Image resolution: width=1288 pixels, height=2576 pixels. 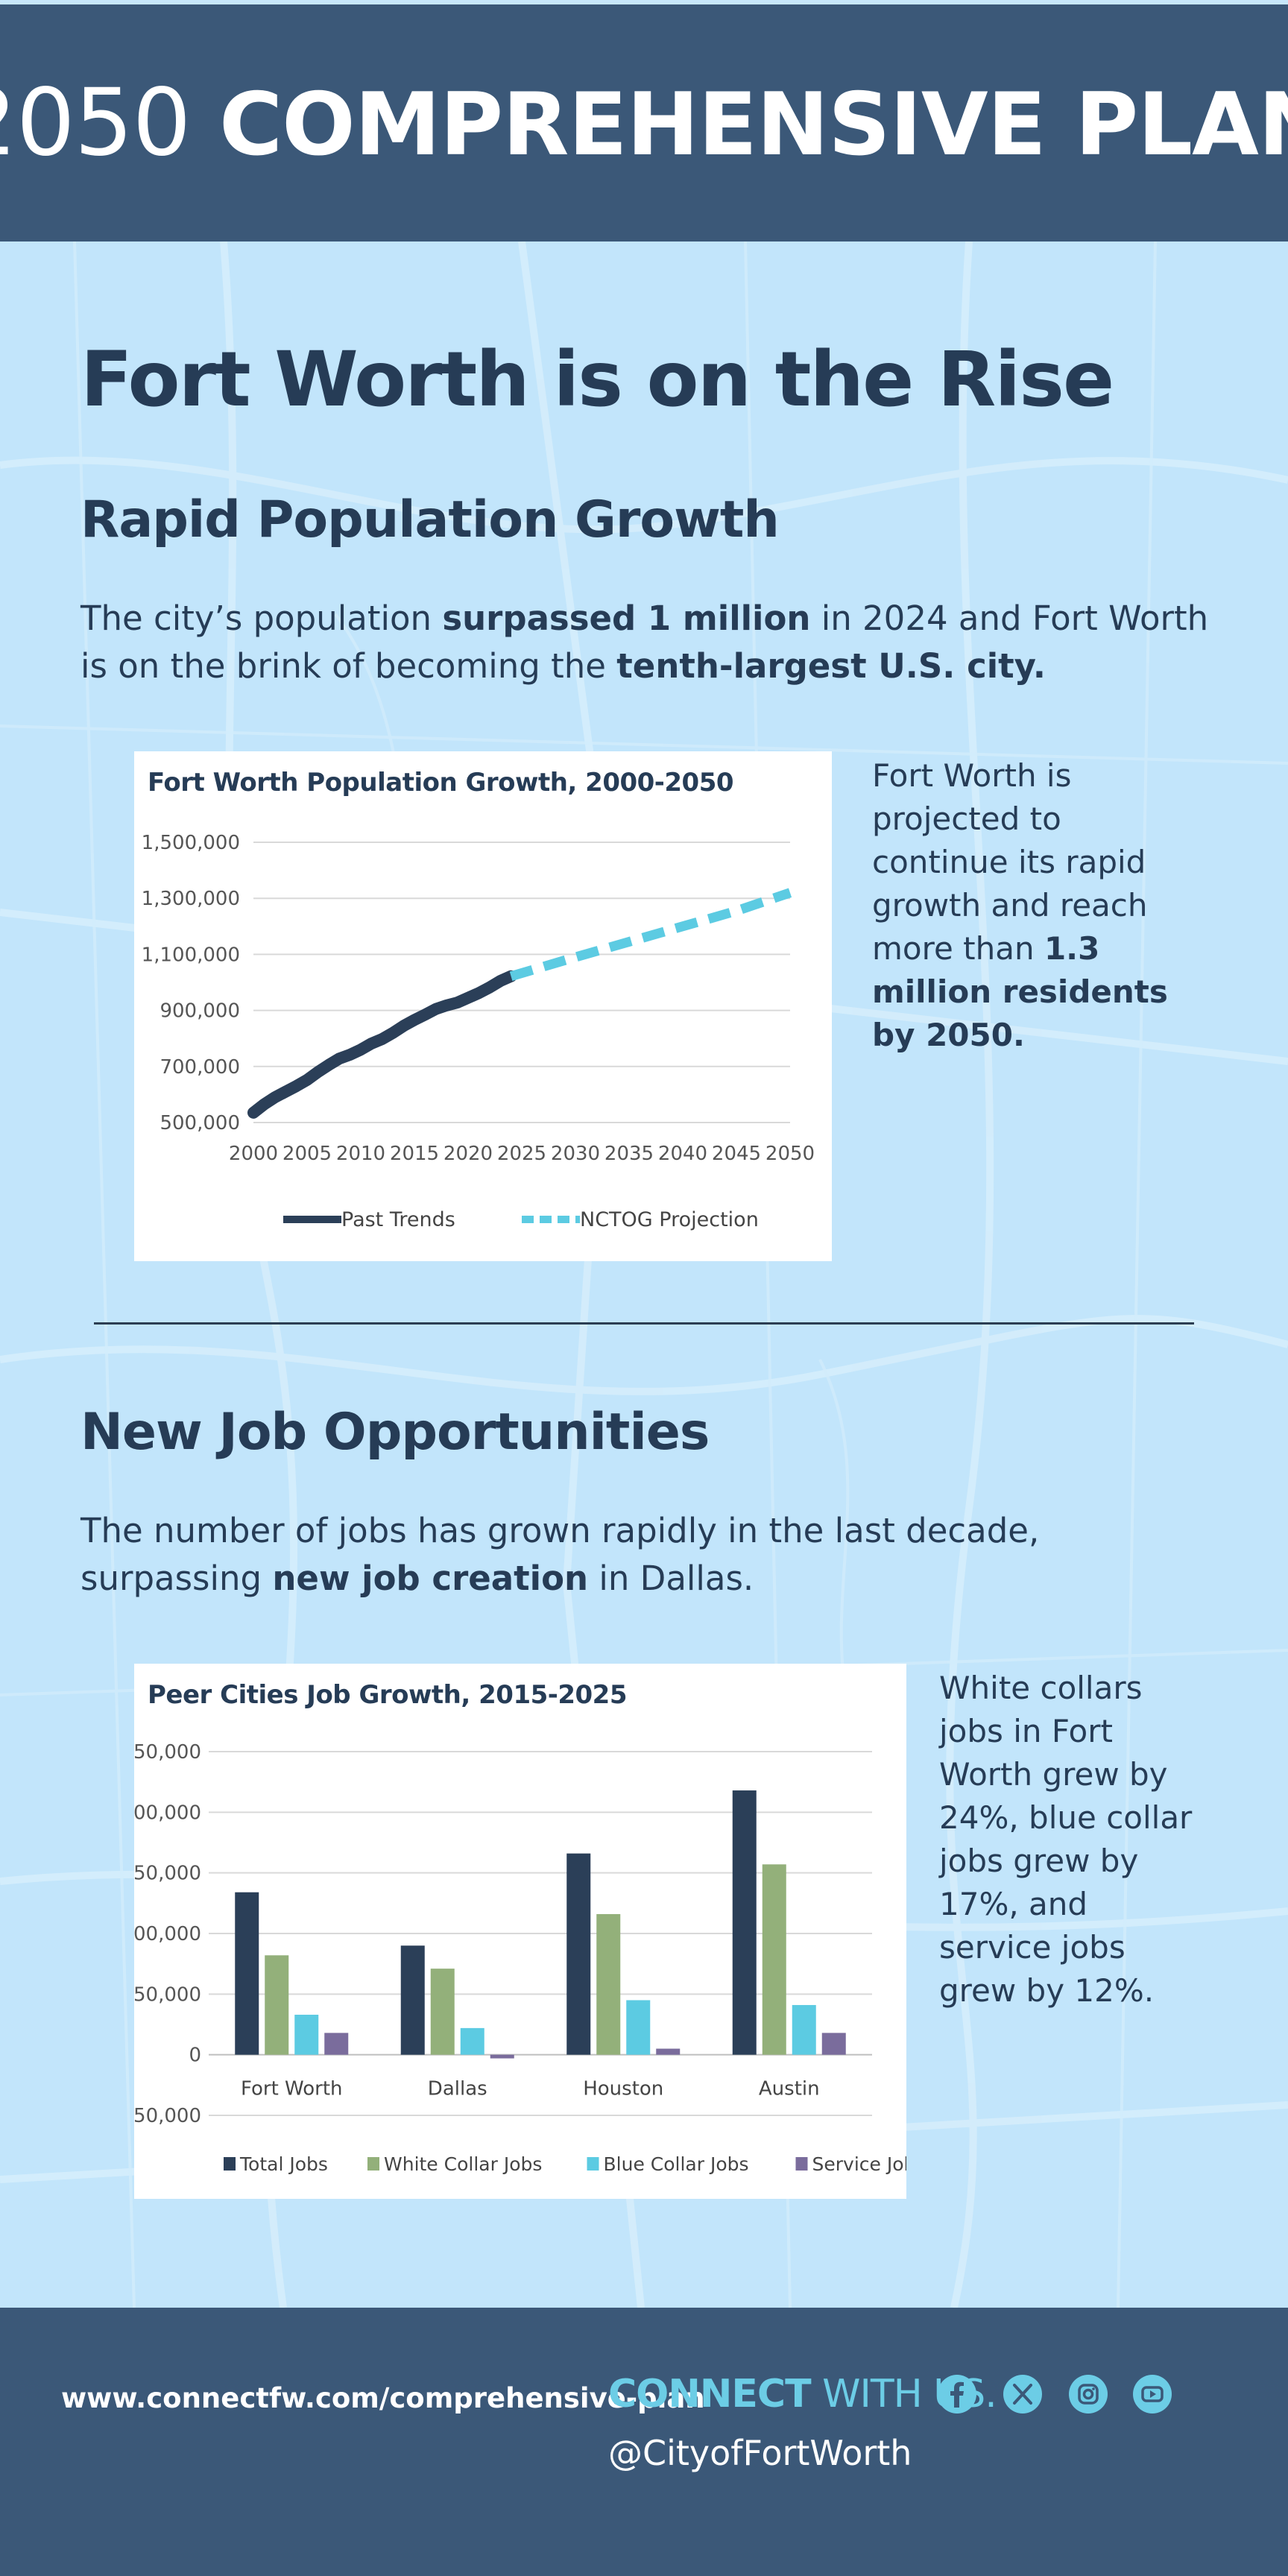 I want to click on jobs-para-line2: surpassing new job creation in Dallas., so click(x=559, y=1579).